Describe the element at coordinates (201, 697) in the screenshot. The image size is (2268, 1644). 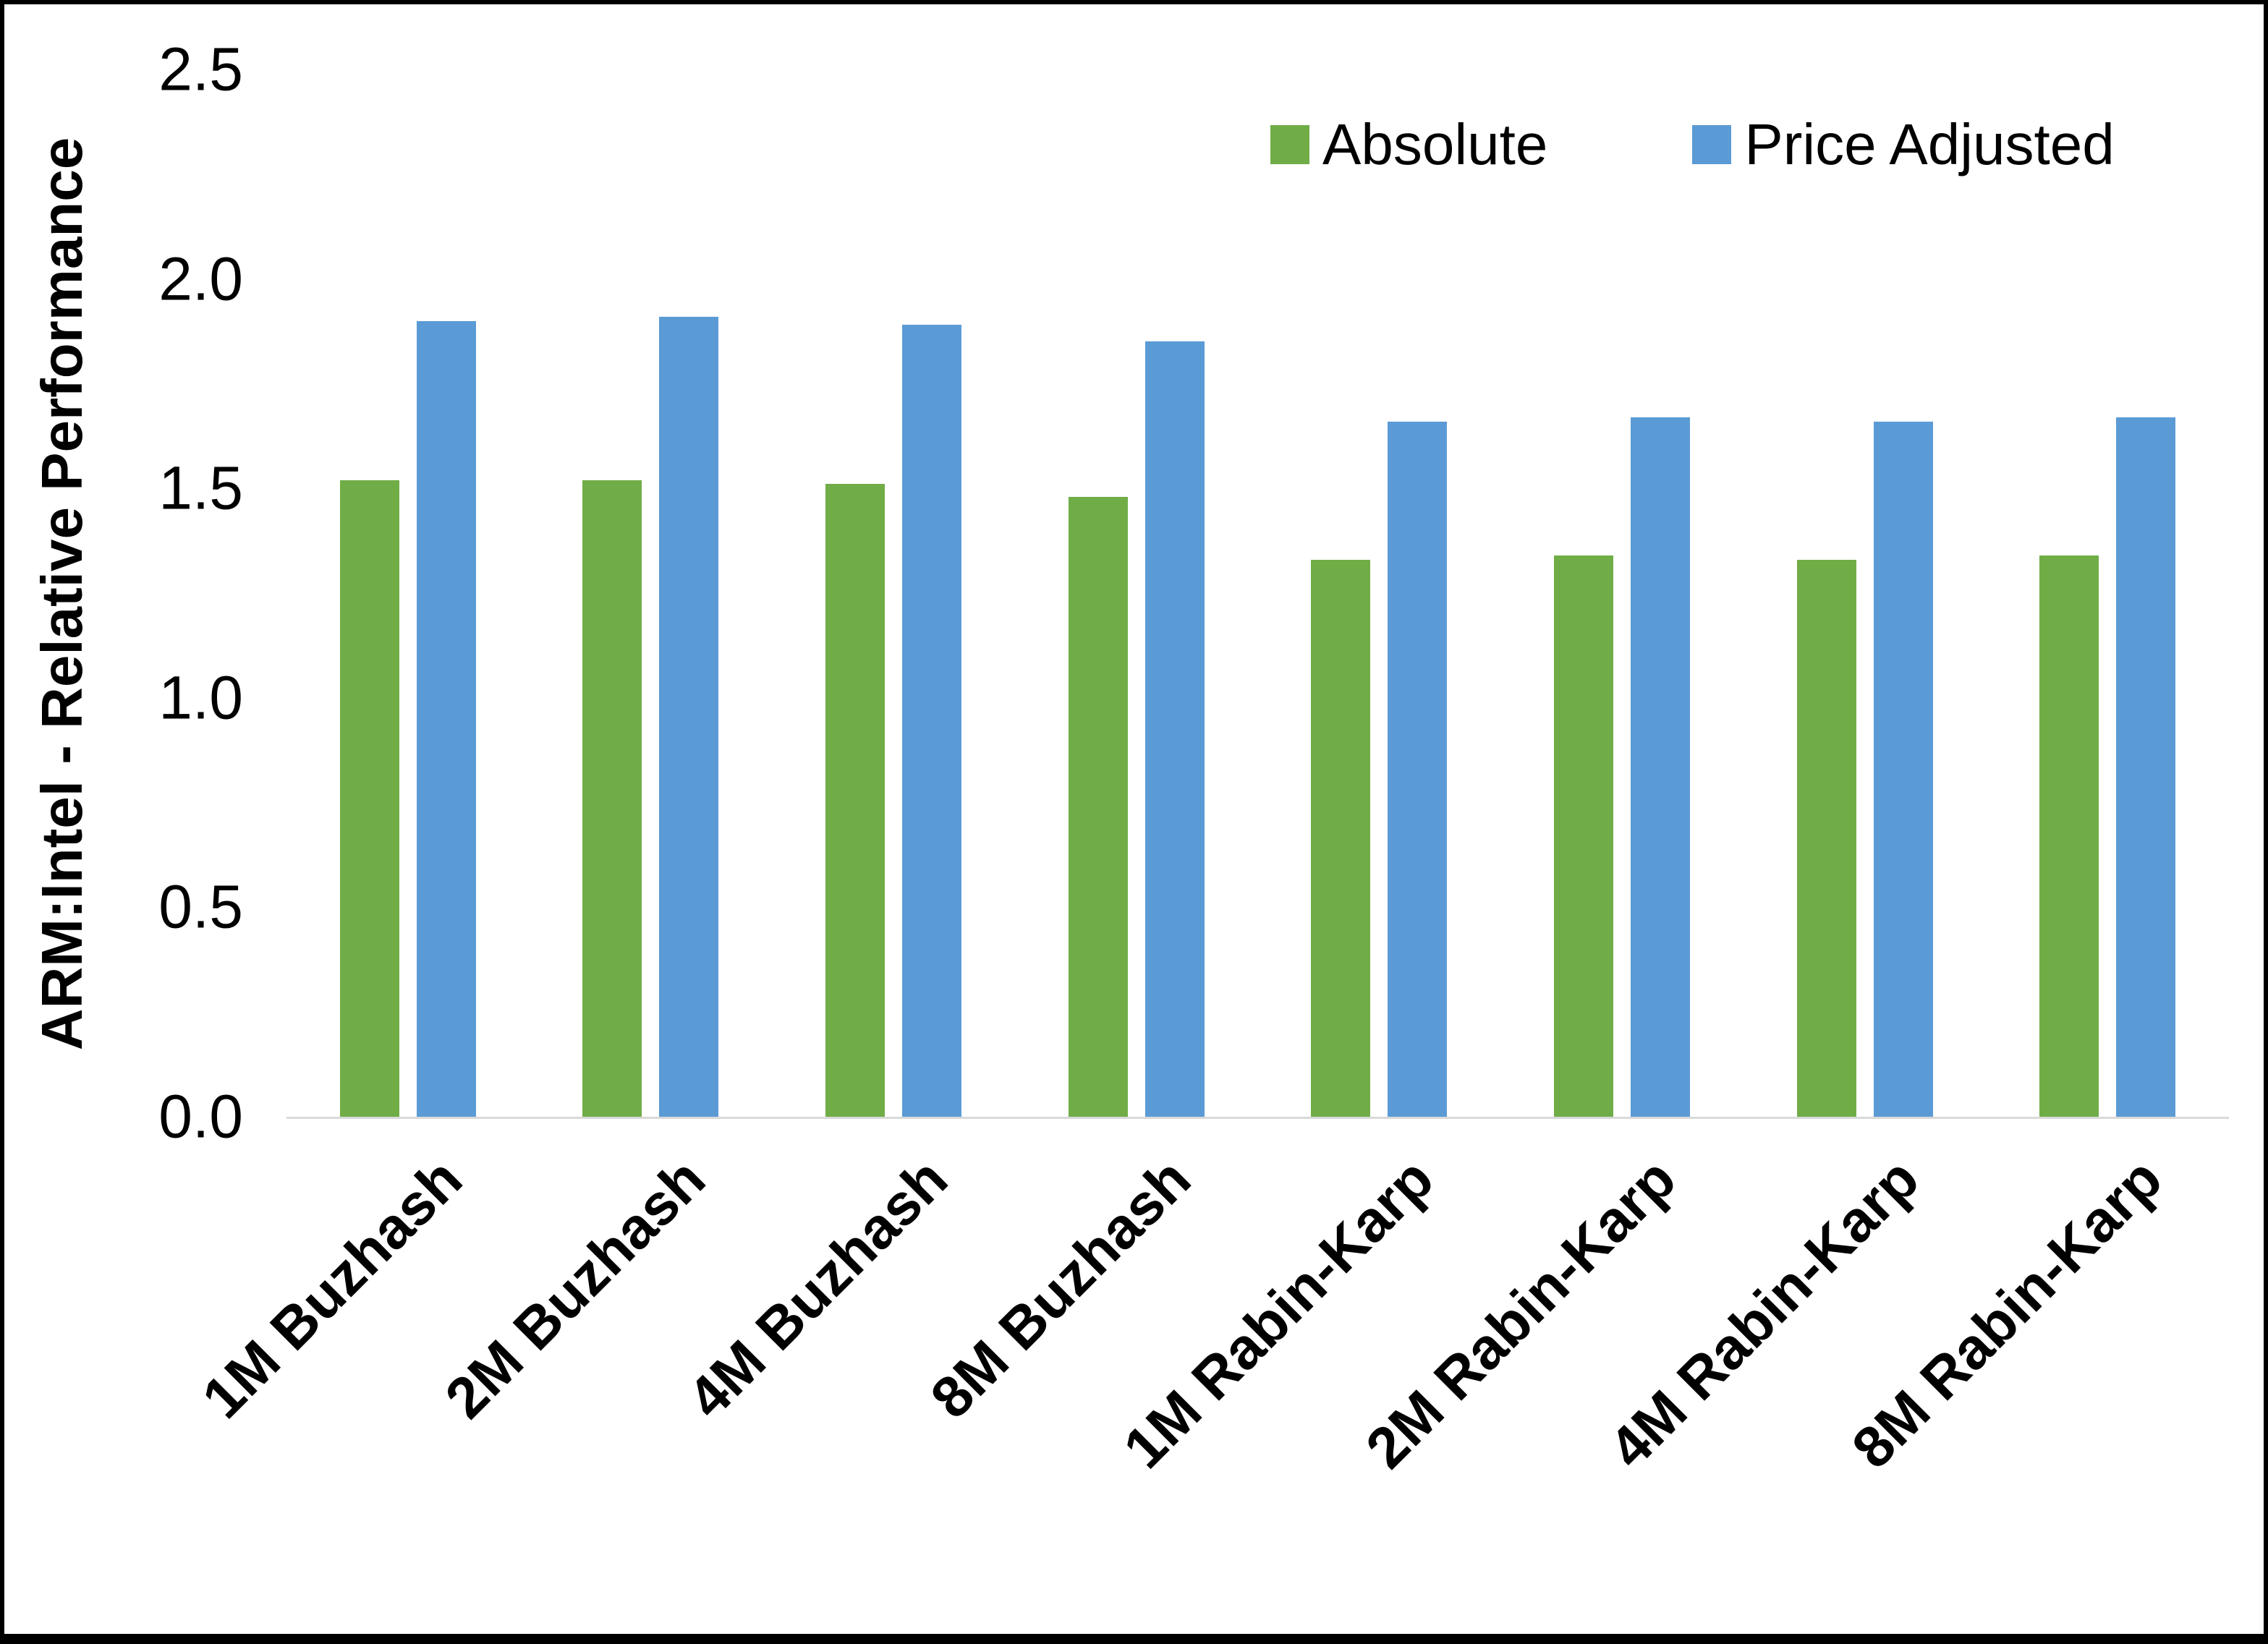
I see `y-axis-tick-label: 1.0` at that location.